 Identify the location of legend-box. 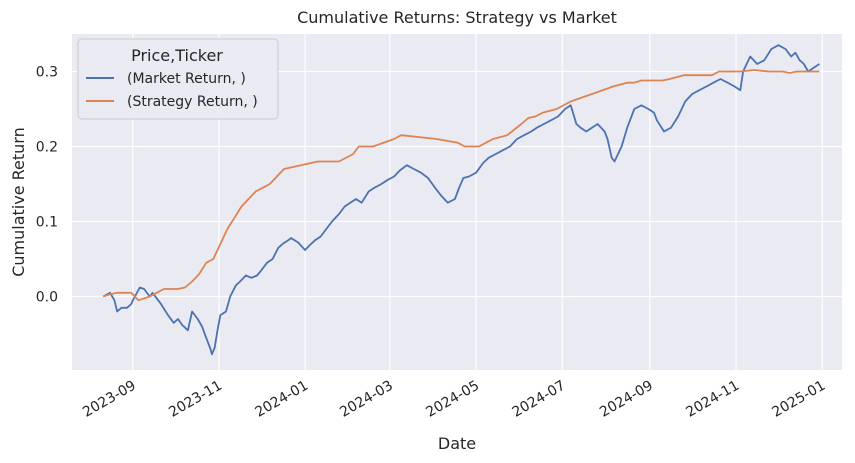
(178, 79).